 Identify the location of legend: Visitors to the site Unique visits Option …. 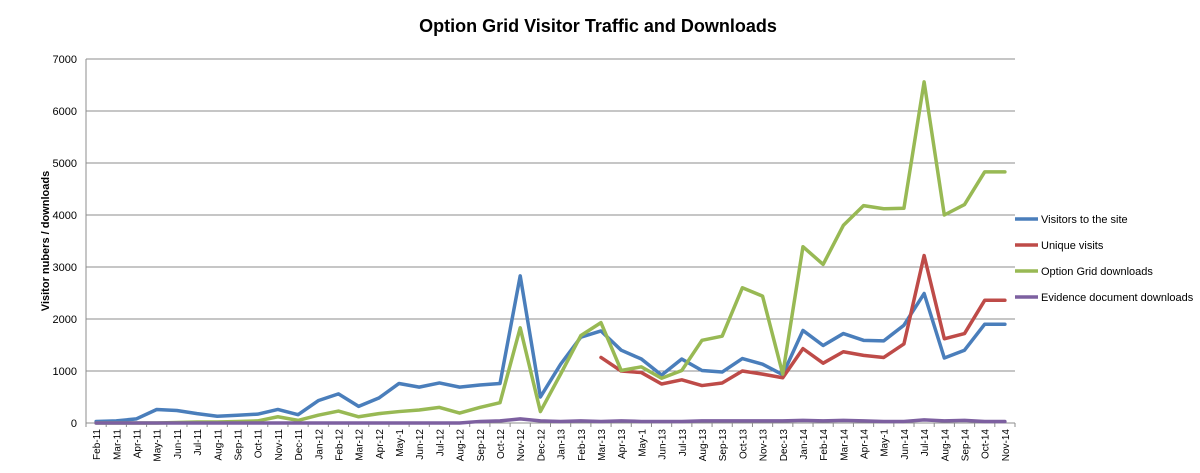
(1104, 259).